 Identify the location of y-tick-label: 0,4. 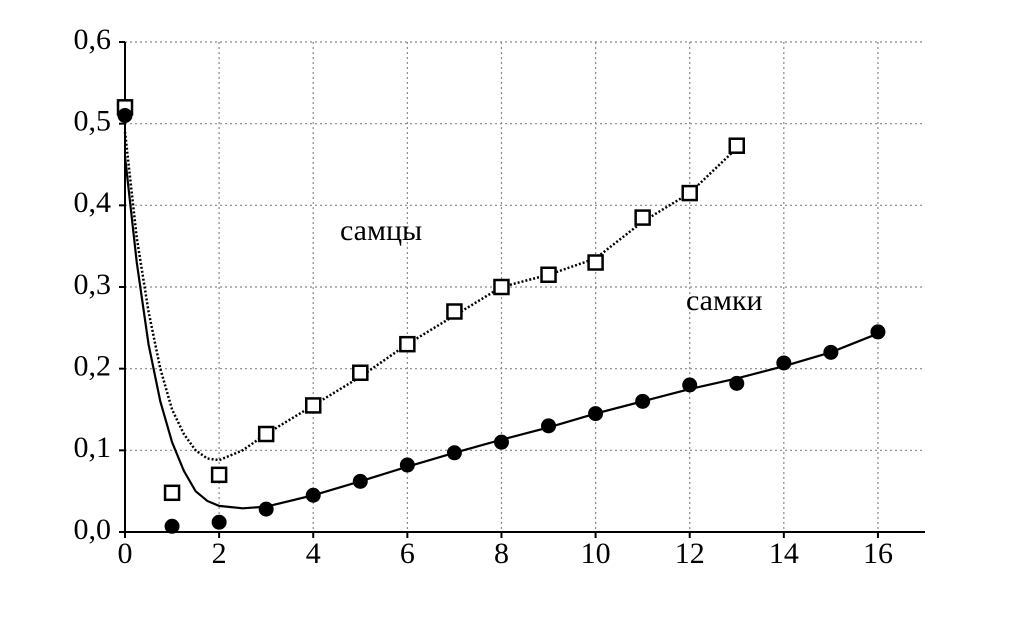
(93, 202).